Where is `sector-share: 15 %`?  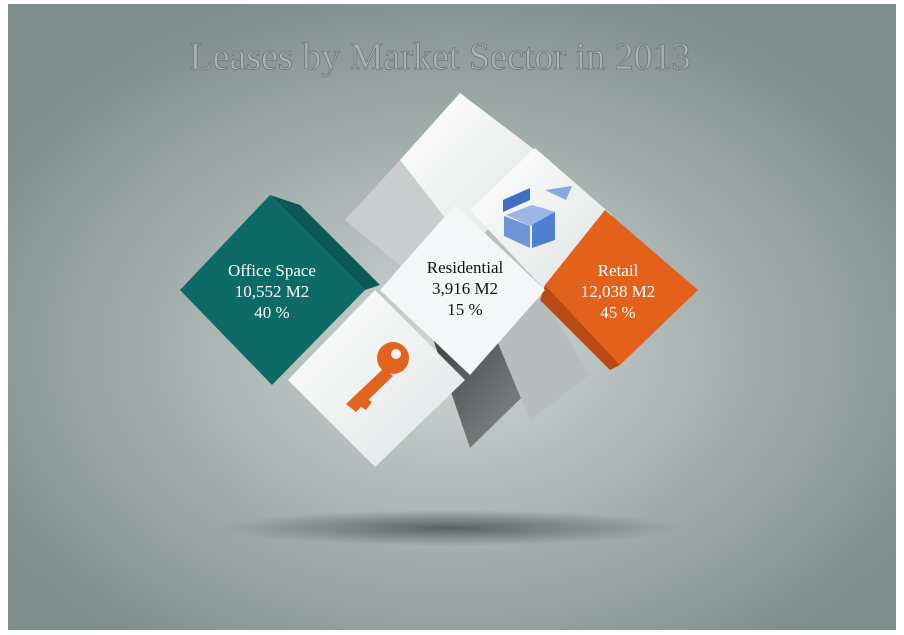
sector-share: 15 % is located at coordinates (464, 309).